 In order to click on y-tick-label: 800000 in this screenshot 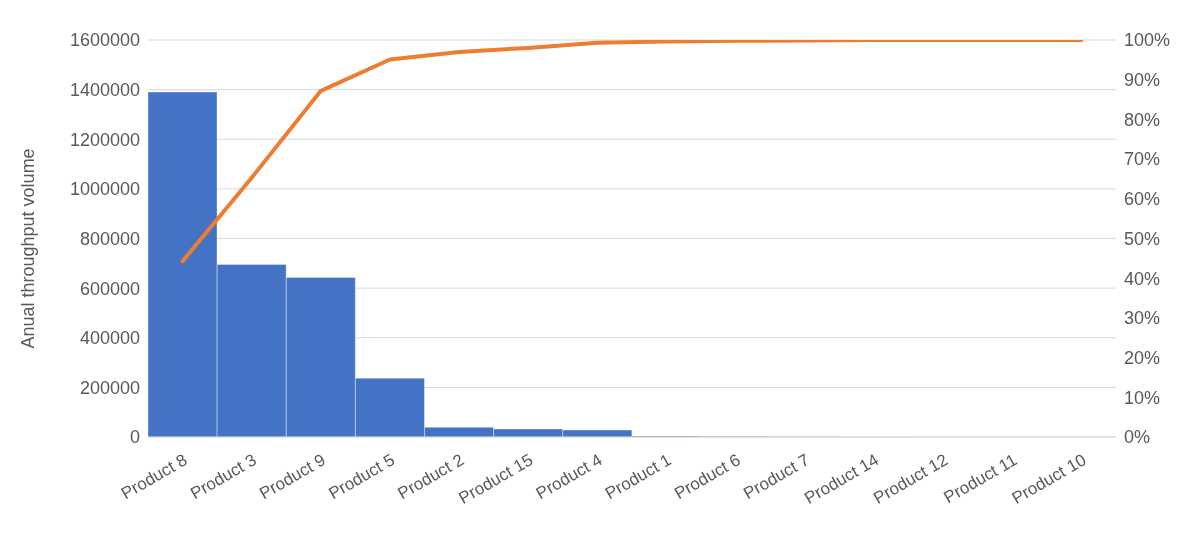, I will do `click(109, 238)`.